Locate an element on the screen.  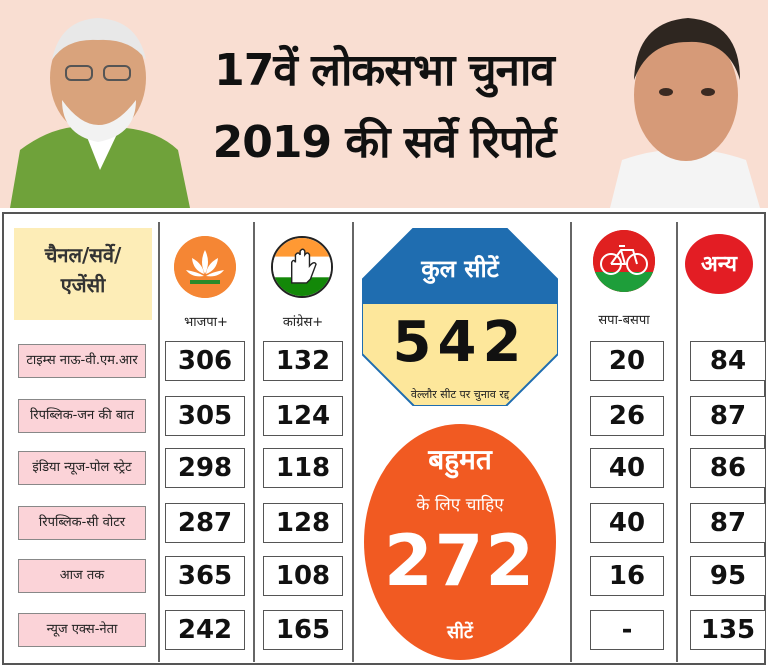
majority-badge is located at coordinates (460, 542).